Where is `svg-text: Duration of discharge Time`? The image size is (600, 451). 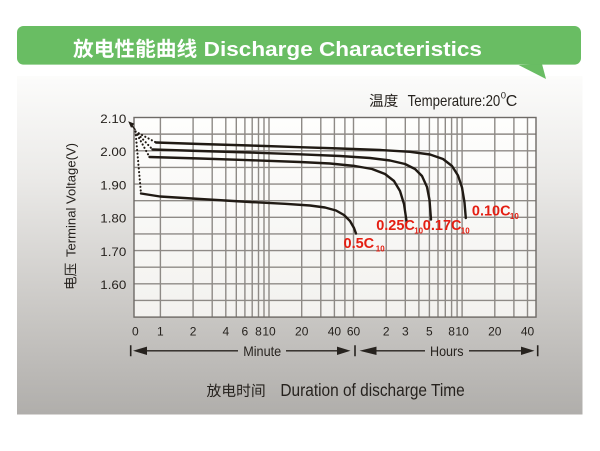
svg-text: Duration of discharge Time is located at coordinates (372, 390).